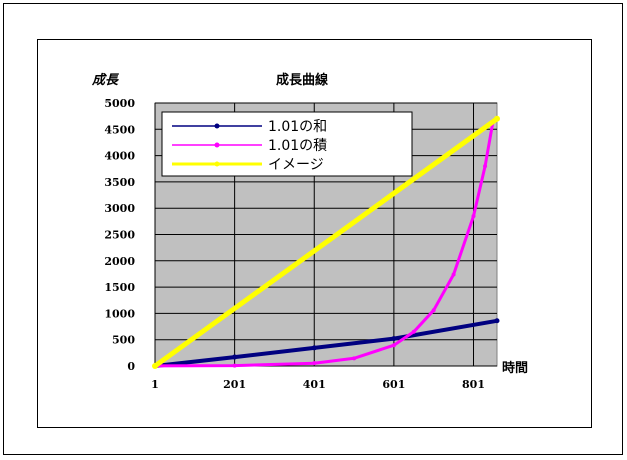 This screenshot has width=627, height=460. What do you see at coordinates (119, 208) in the screenshot?
I see `y-tick-label: 3000` at bounding box center [119, 208].